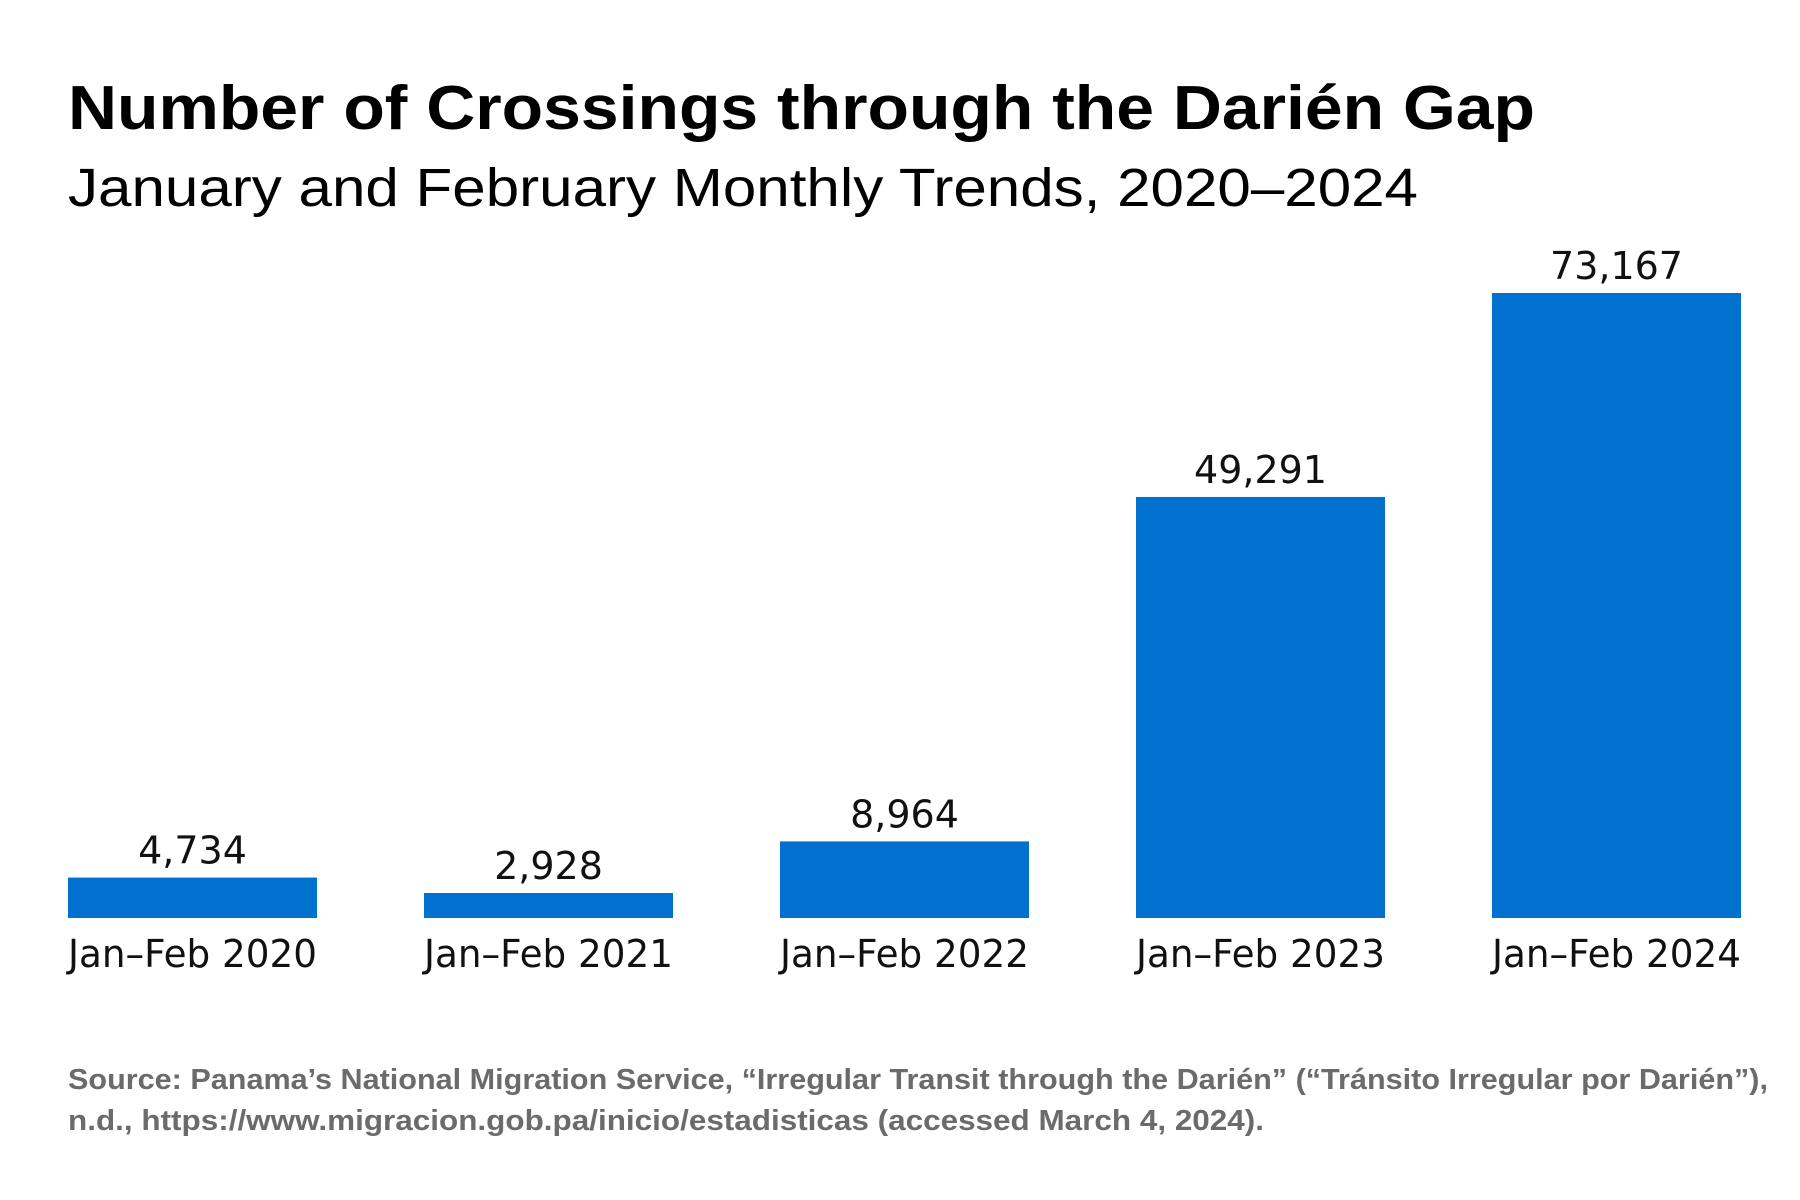  Describe the element at coordinates (903, 954) in the screenshot. I see `category-label-2: Jan–Feb 2022` at that location.